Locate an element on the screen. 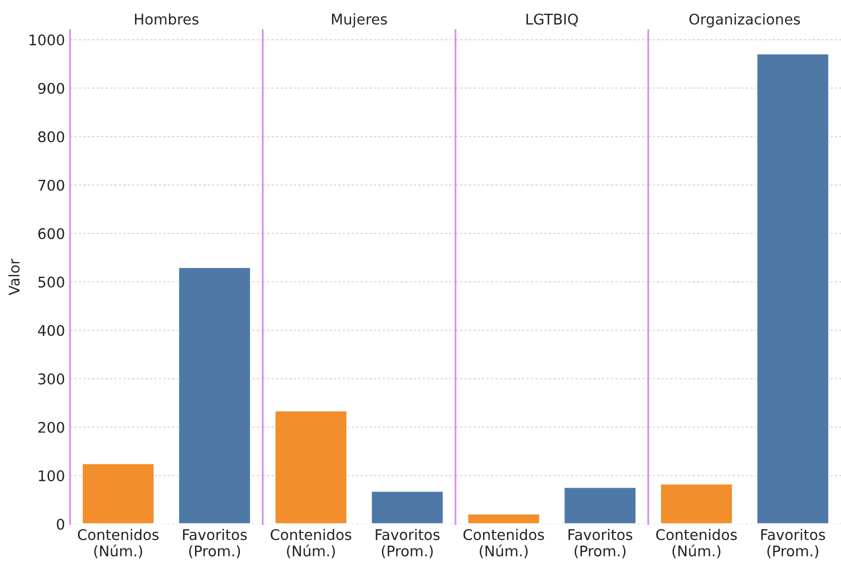 The height and width of the screenshot is (566, 841). y-tick-label: 100 is located at coordinates (51, 476).